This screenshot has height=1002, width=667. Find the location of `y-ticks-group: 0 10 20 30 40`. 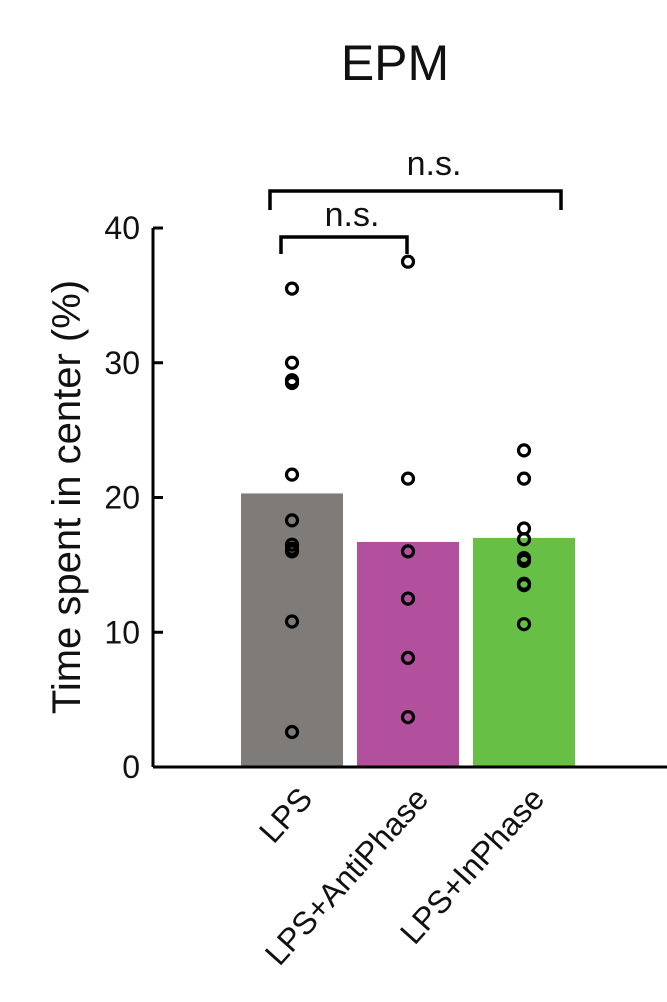

y-ticks-group: 0 10 20 30 40 is located at coordinates (133, 497).